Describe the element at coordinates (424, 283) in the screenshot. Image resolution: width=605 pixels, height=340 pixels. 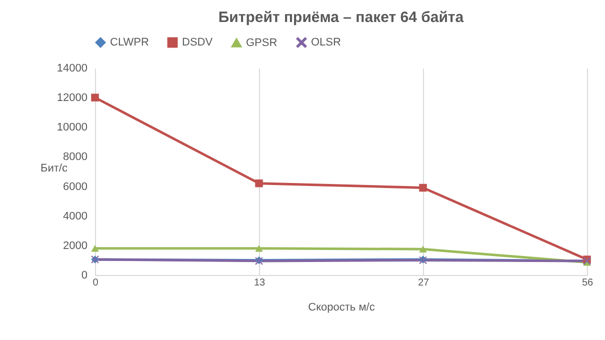
I see `x-tick-label: 27` at that location.